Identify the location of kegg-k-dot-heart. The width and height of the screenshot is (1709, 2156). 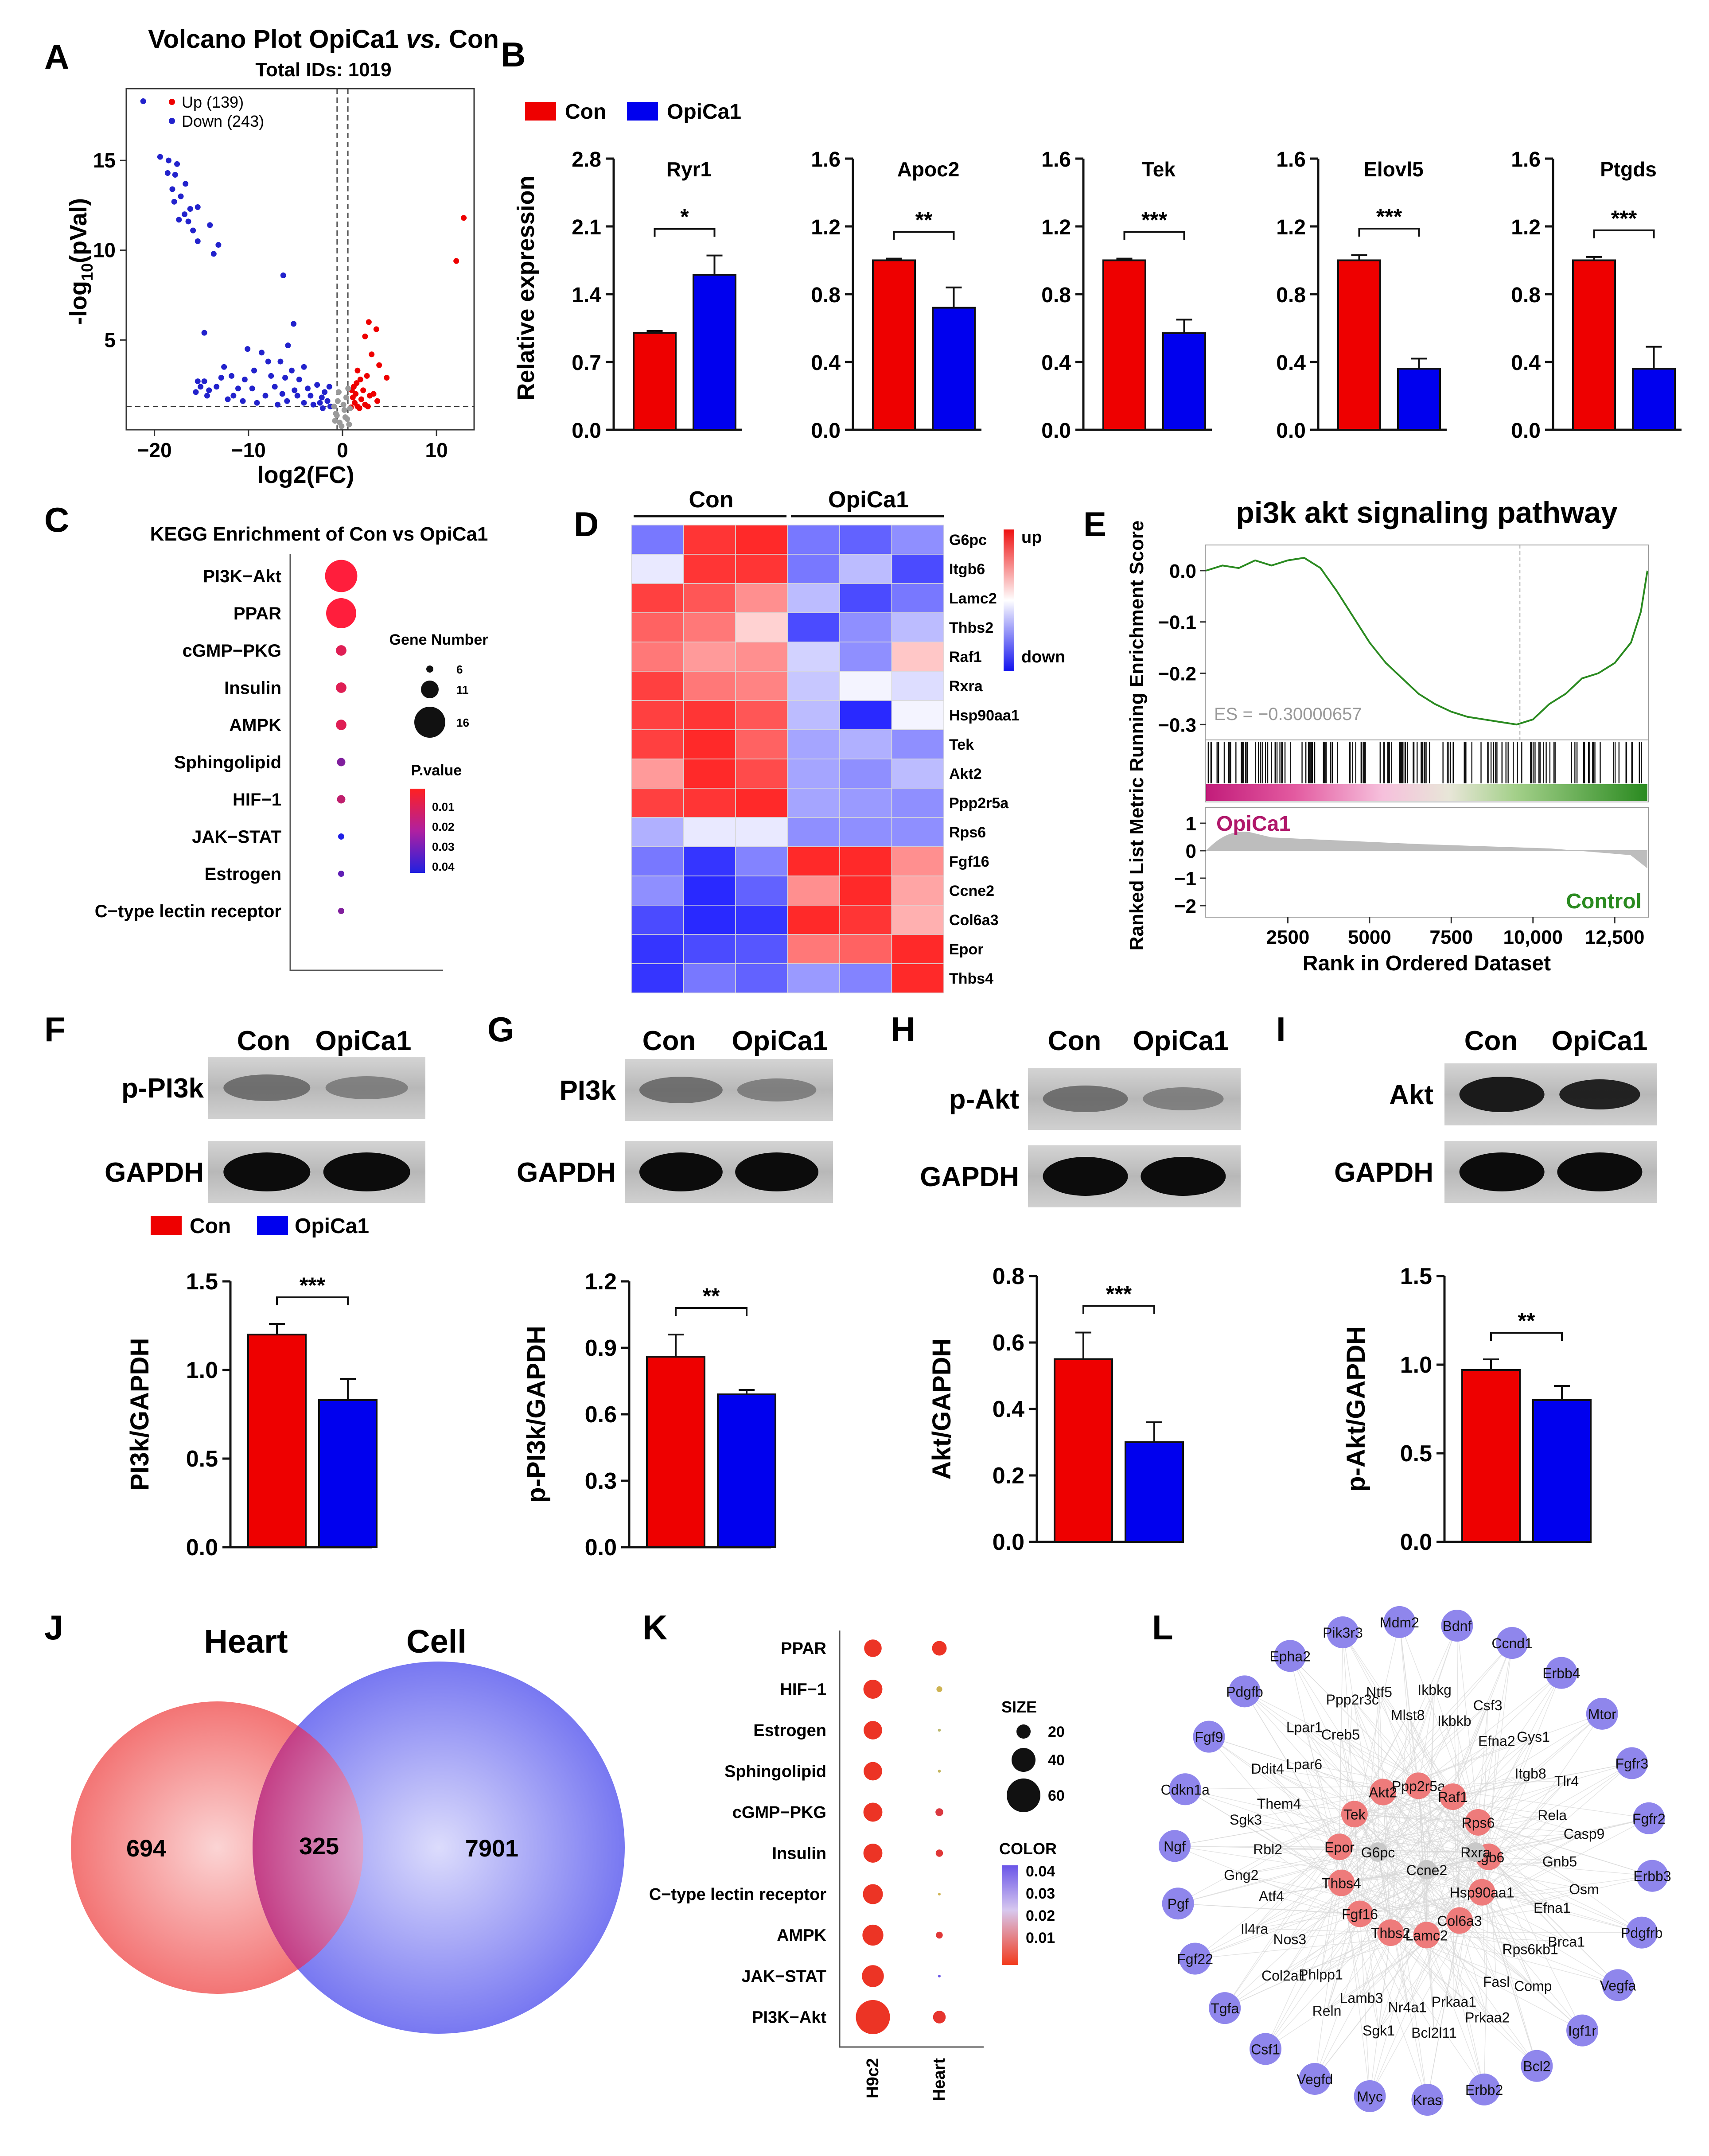
(939, 1771).